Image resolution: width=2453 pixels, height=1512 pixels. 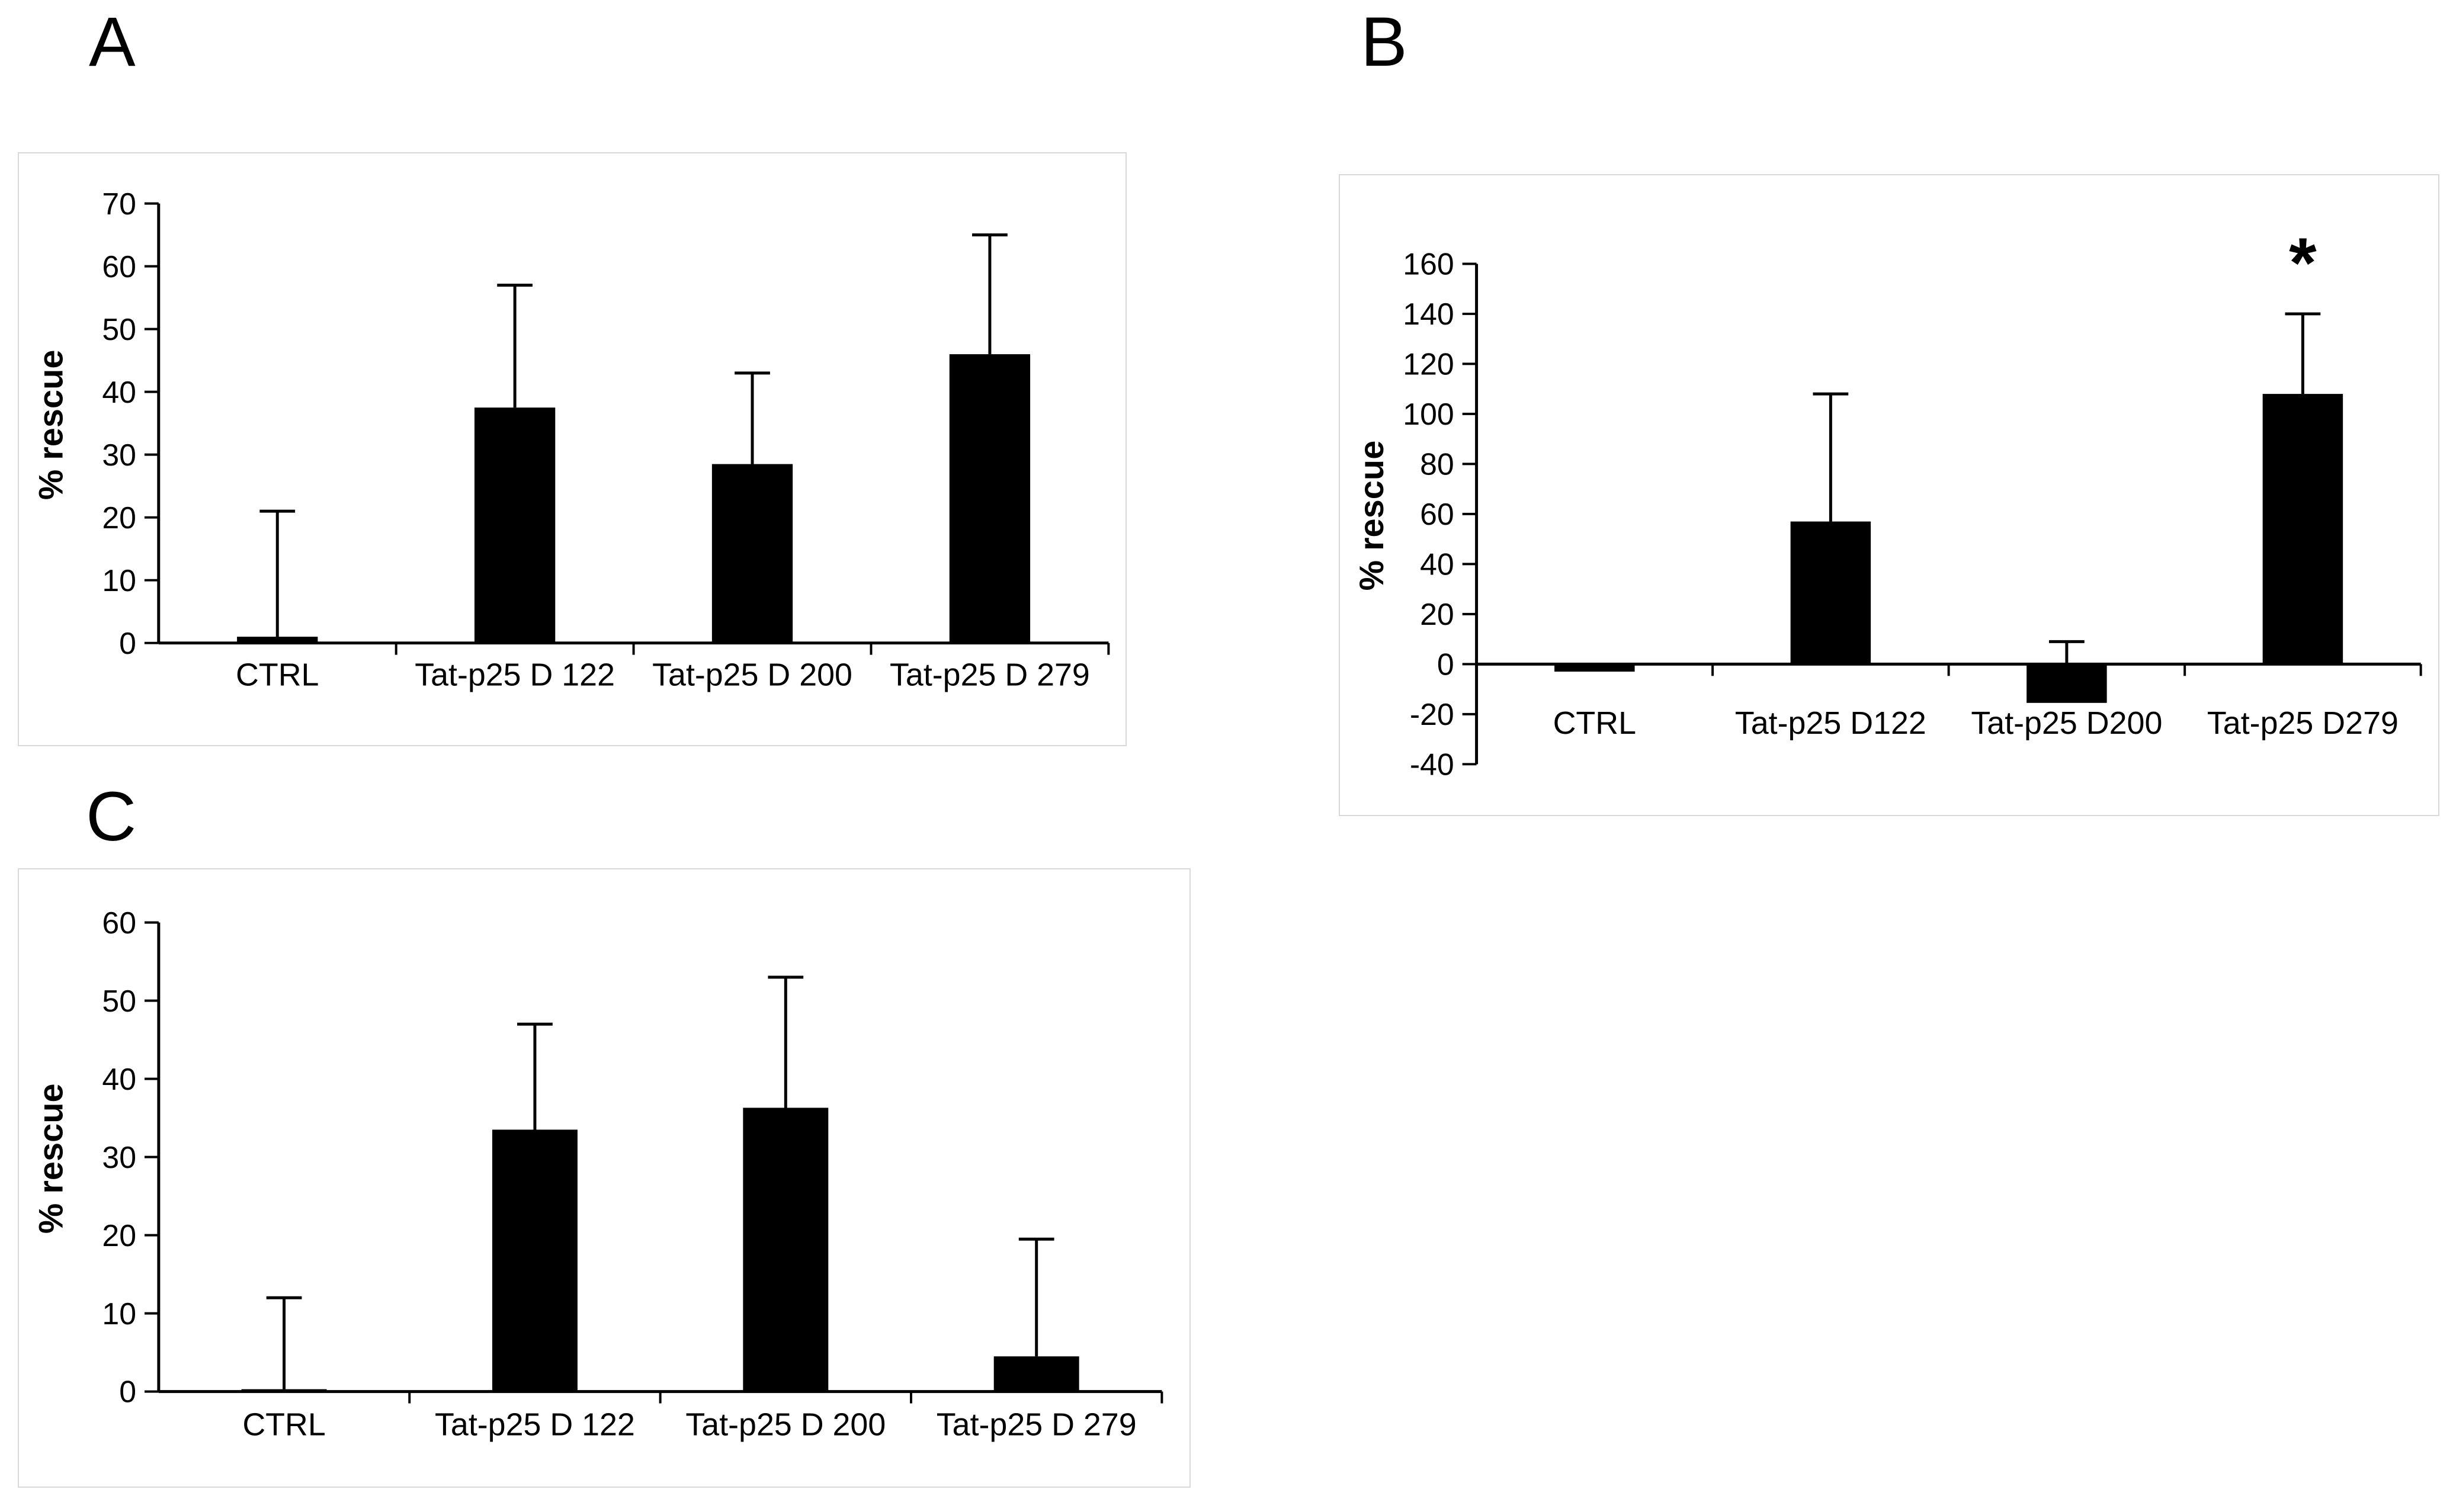 What do you see at coordinates (2303, 723) in the screenshot?
I see `category-label: Tat-p25 D279` at bounding box center [2303, 723].